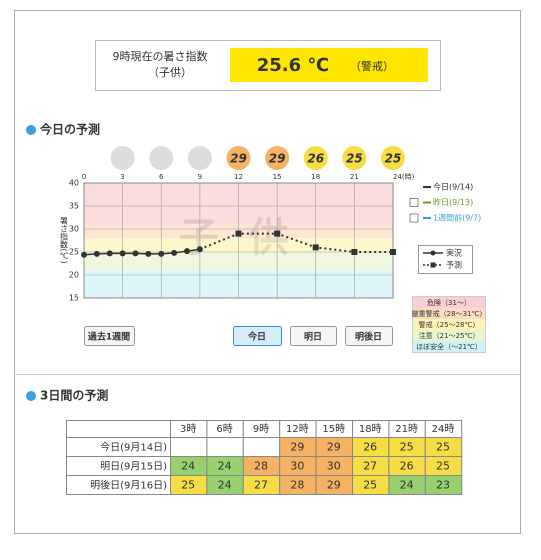 This screenshot has height=560, width=541. What do you see at coordinates (74, 298) in the screenshot?
I see `y-tick-label: 15` at bounding box center [74, 298].